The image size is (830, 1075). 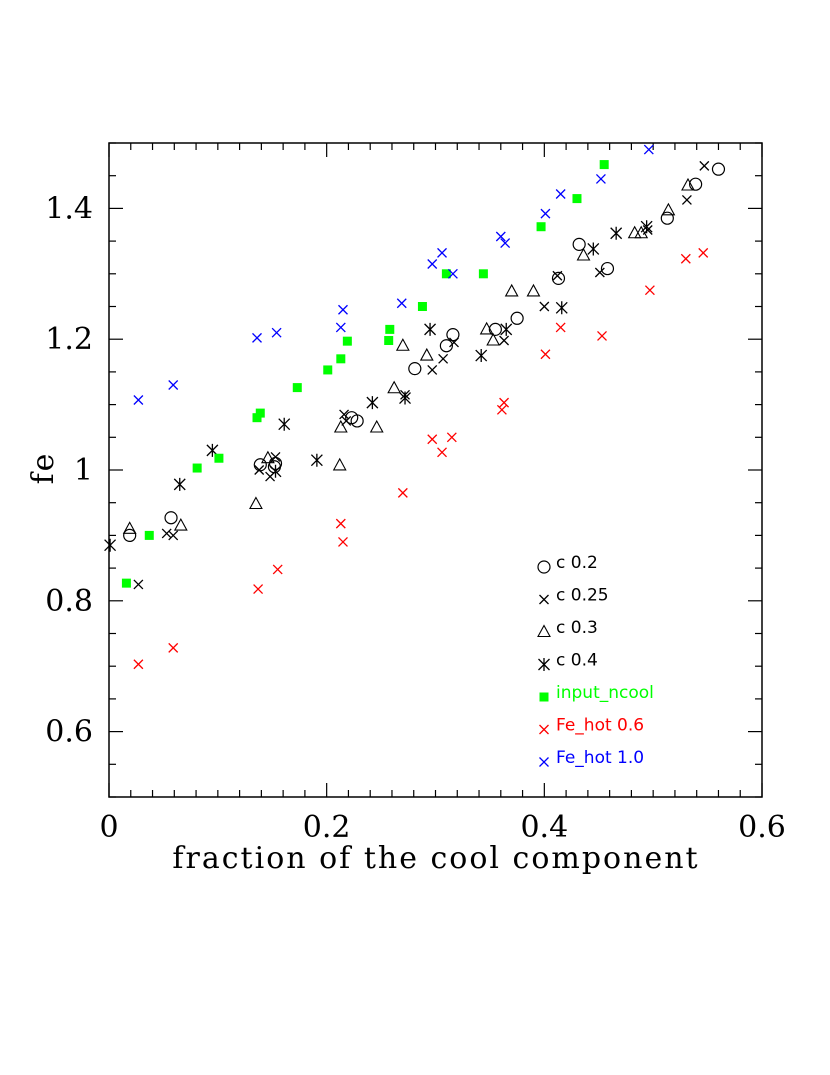 I want to click on legend-label: Fe_hot 1.0, so click(x=600, y=758).